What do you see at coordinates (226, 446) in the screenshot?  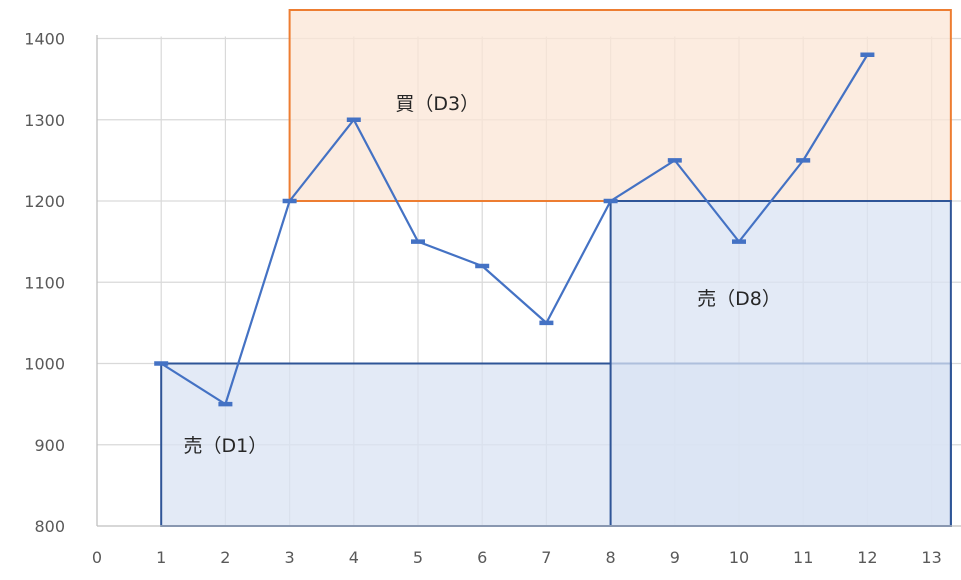 I see `region-label: 売（D1）` at bounding box center [226, 446].